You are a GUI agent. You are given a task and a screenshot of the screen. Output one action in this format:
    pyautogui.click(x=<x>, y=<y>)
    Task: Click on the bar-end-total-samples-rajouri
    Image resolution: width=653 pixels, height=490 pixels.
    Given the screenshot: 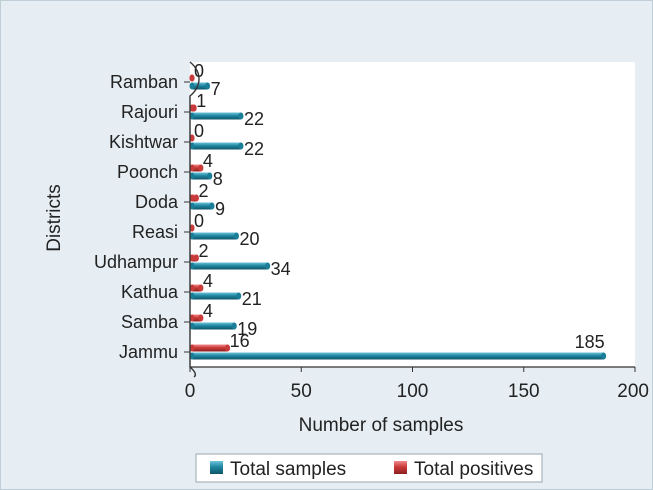 What is the action you would take?
    pyautogui.click(x=241, y=116)
    